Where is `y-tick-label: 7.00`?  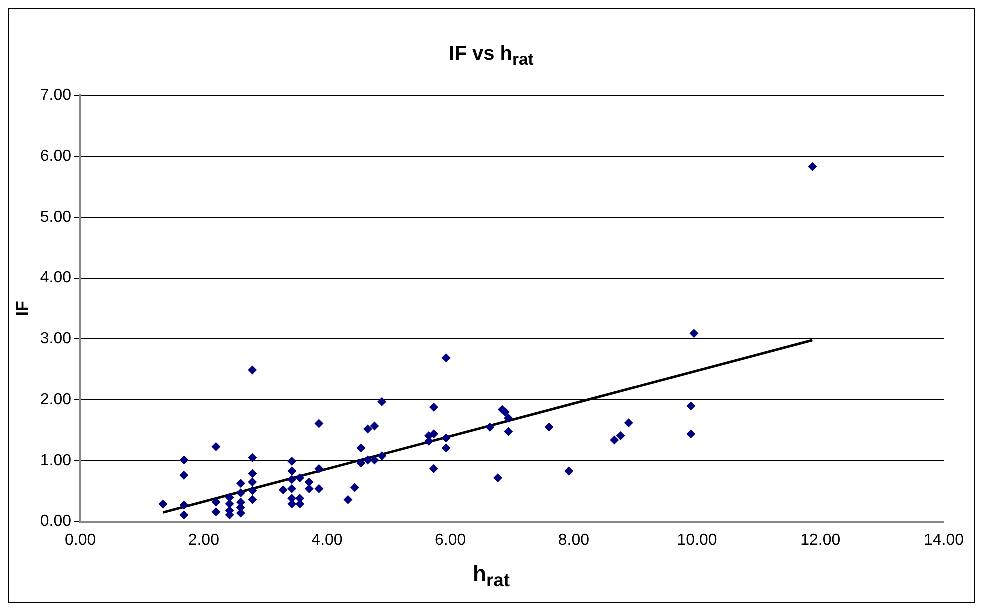 y-tick-label: 7.00 is located at coordinates (56, 95).